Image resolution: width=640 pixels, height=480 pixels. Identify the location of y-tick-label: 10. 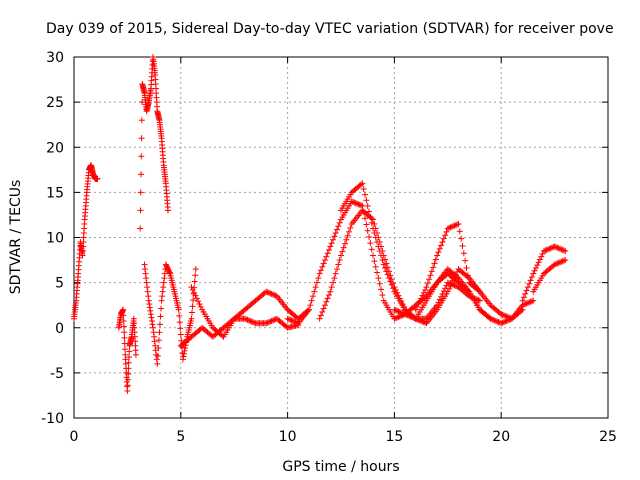
(55, 239).